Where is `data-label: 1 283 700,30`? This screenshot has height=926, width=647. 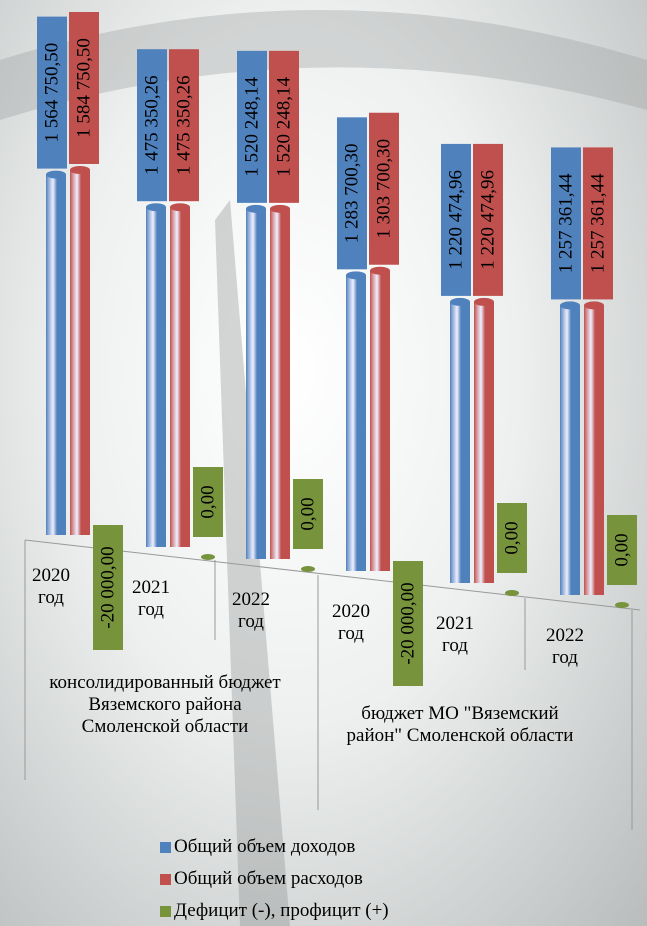
data-label: 1 283 700,30 is located at coordinates (352, 193).